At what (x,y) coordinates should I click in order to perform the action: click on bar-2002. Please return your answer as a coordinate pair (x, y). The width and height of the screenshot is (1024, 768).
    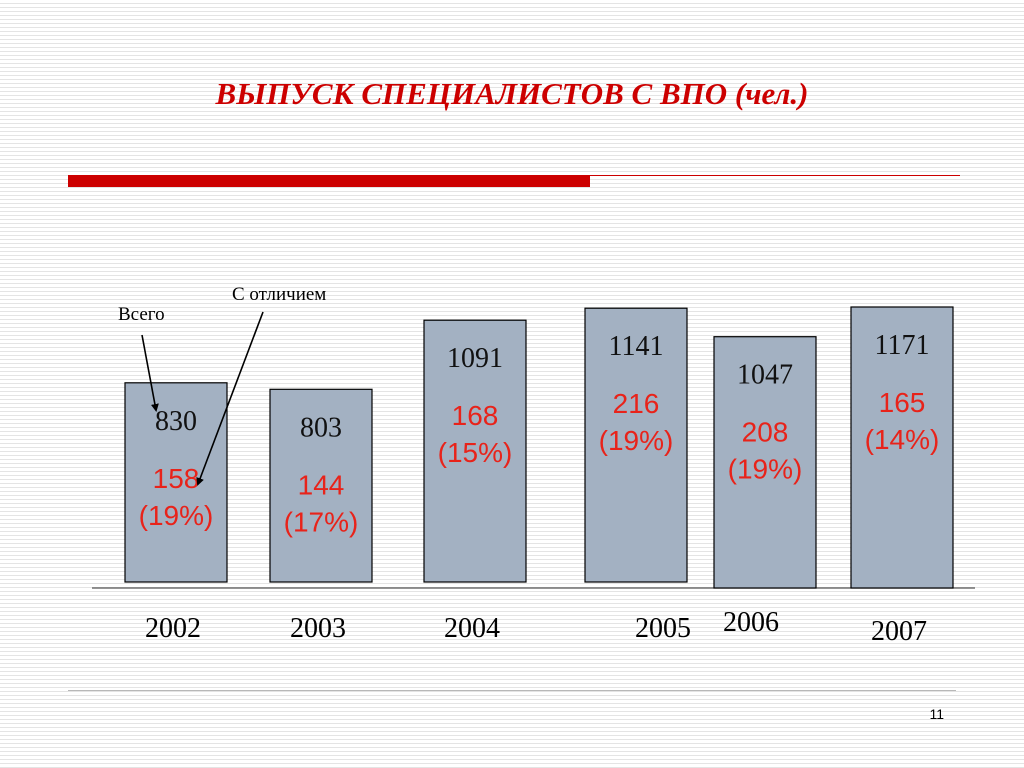
    Looking at the image, I should click on (176, 482).